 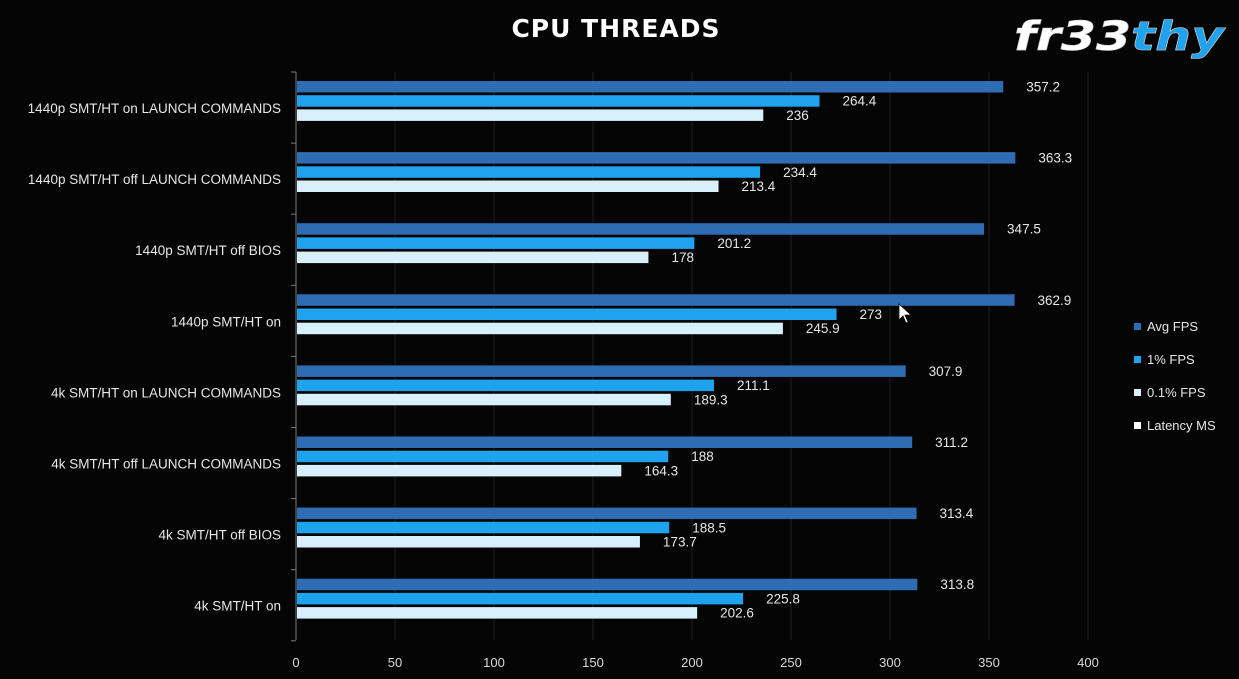 What do you see at coordinates (946, 371) in the screenshot?
I see `data-label: 307.9` at bounding box center [946, 371].